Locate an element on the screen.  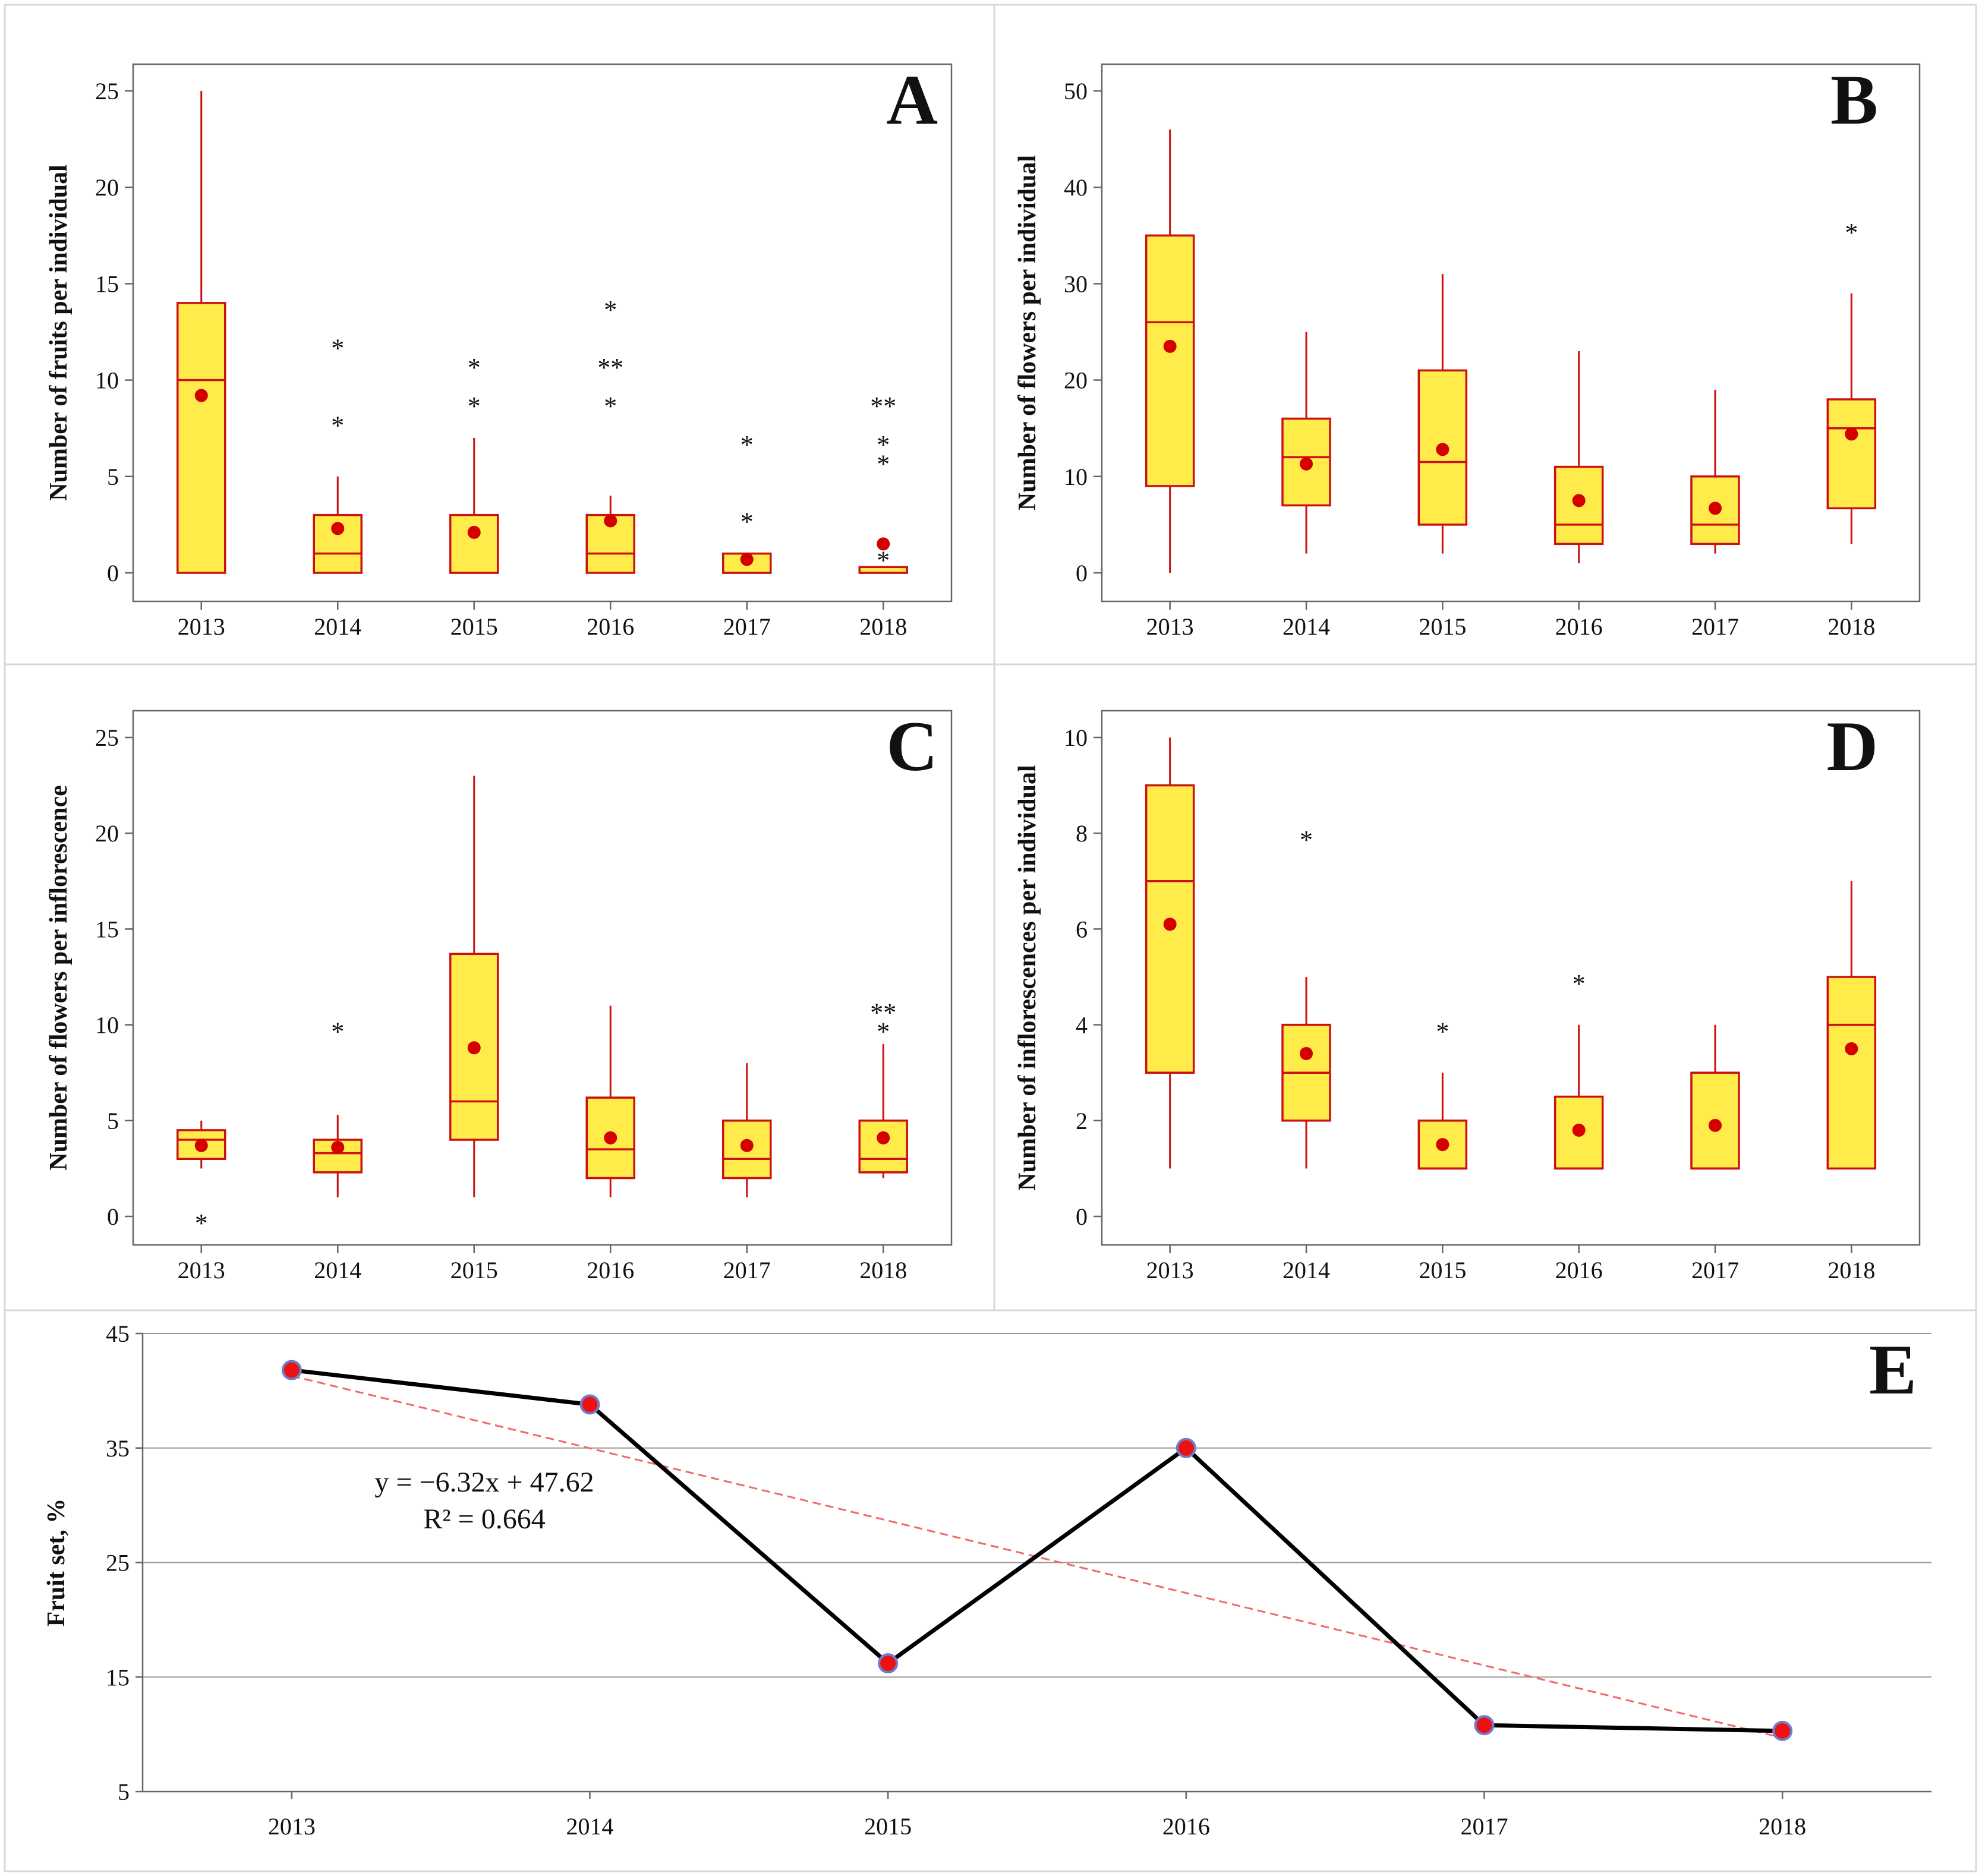
y-tick-label-A: 0 is located at coordinates (113, 573).